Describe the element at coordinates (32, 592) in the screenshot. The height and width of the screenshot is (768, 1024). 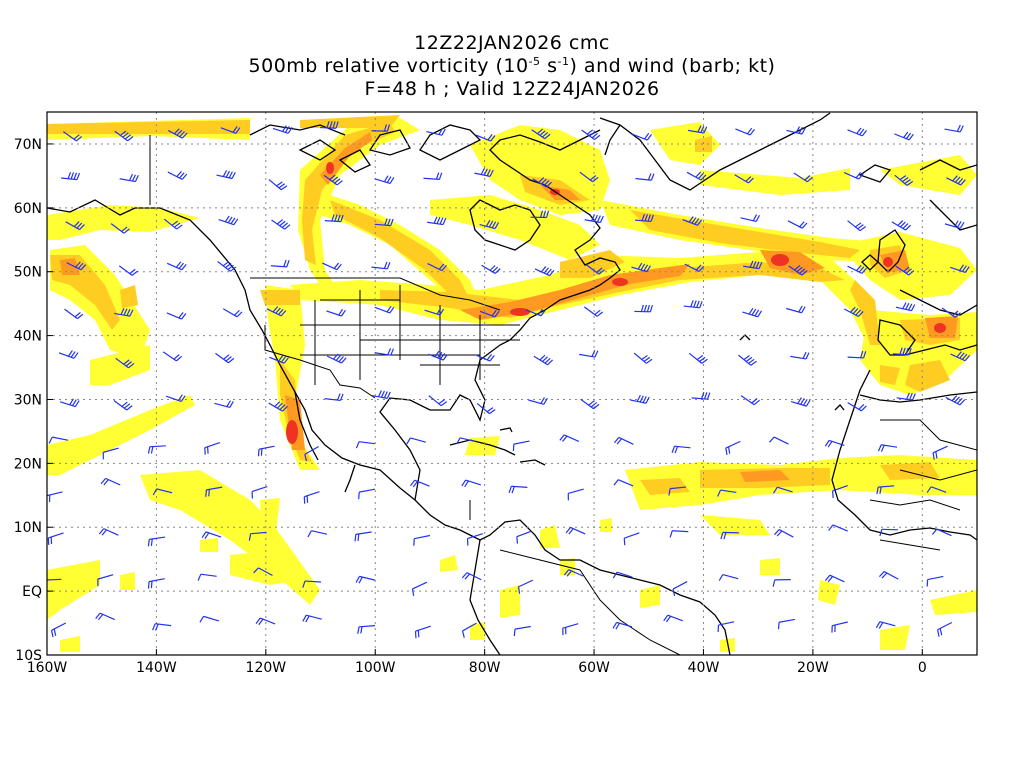
I see `lat-tick-label: EQ` at that location.